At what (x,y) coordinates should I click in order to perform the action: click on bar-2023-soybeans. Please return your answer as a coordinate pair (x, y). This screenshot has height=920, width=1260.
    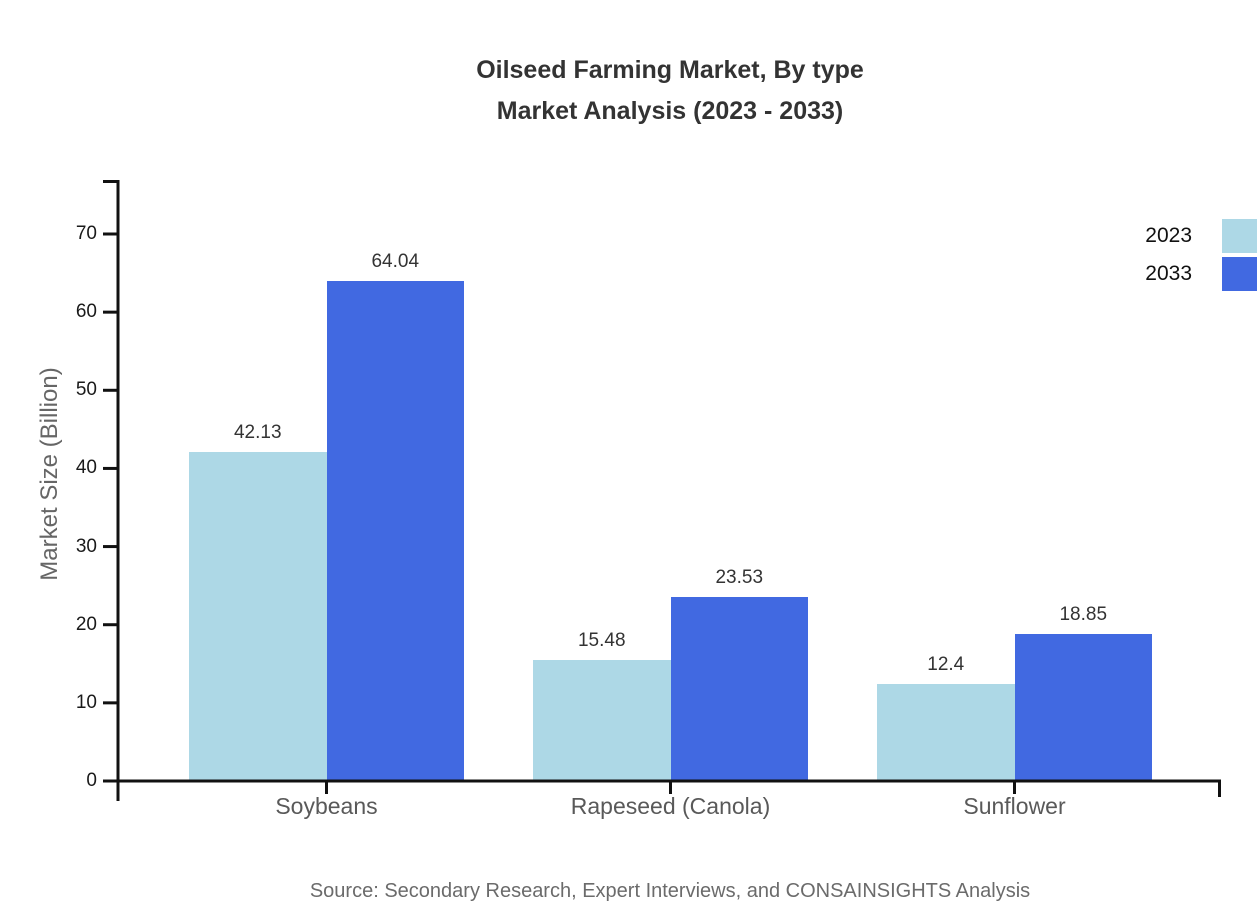
    Looking at the image, I should click on (258, 616).